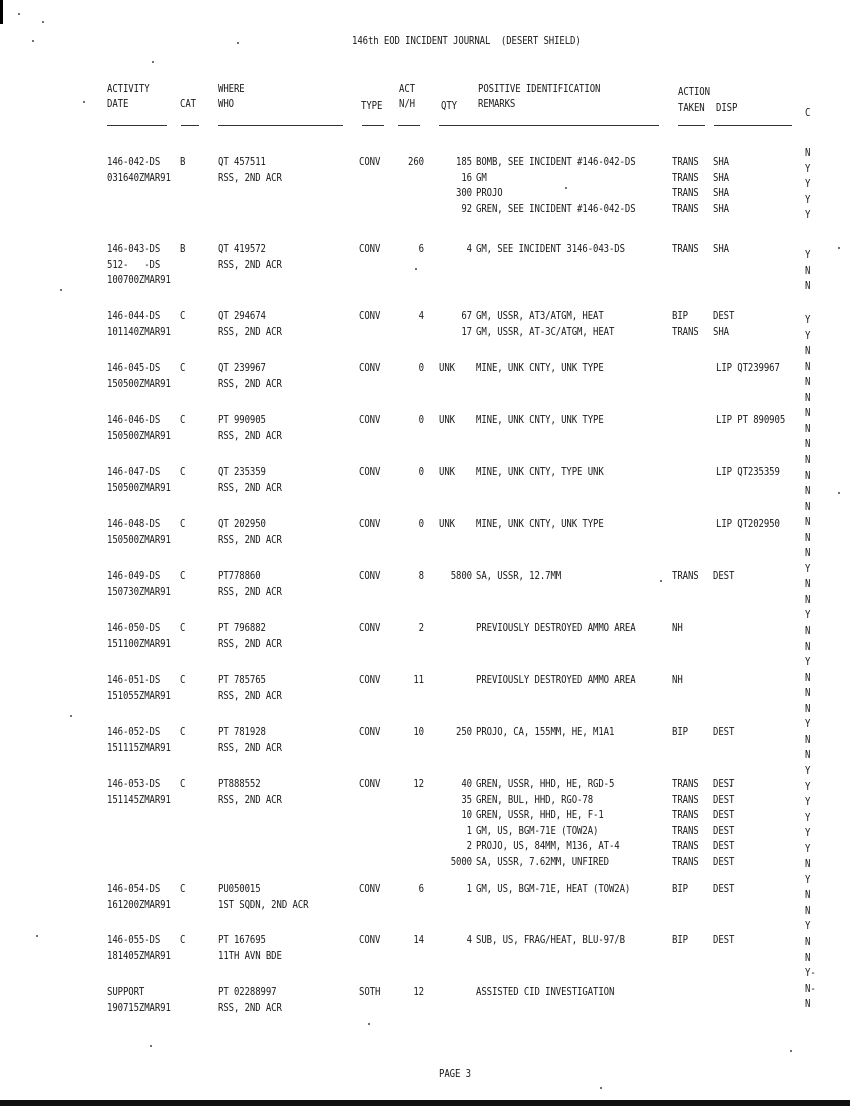 Image resolution: width=850 pixels, height=1106 pixels. What do you see at coordinates (139, 905) in the screenshot?
I see `date-time-group: 161200ZMAR91` at bounding box center [139, 905].